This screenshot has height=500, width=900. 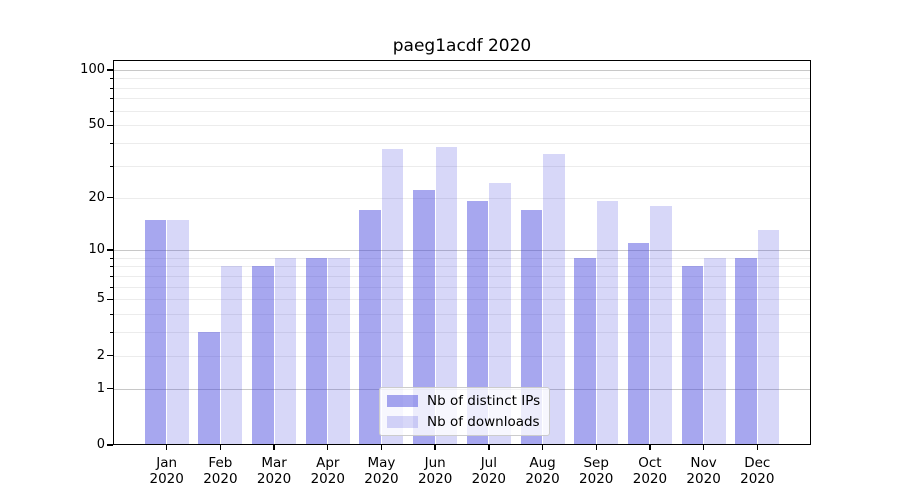 I want to click on x-tick-jul, so click(x=489, y=447).